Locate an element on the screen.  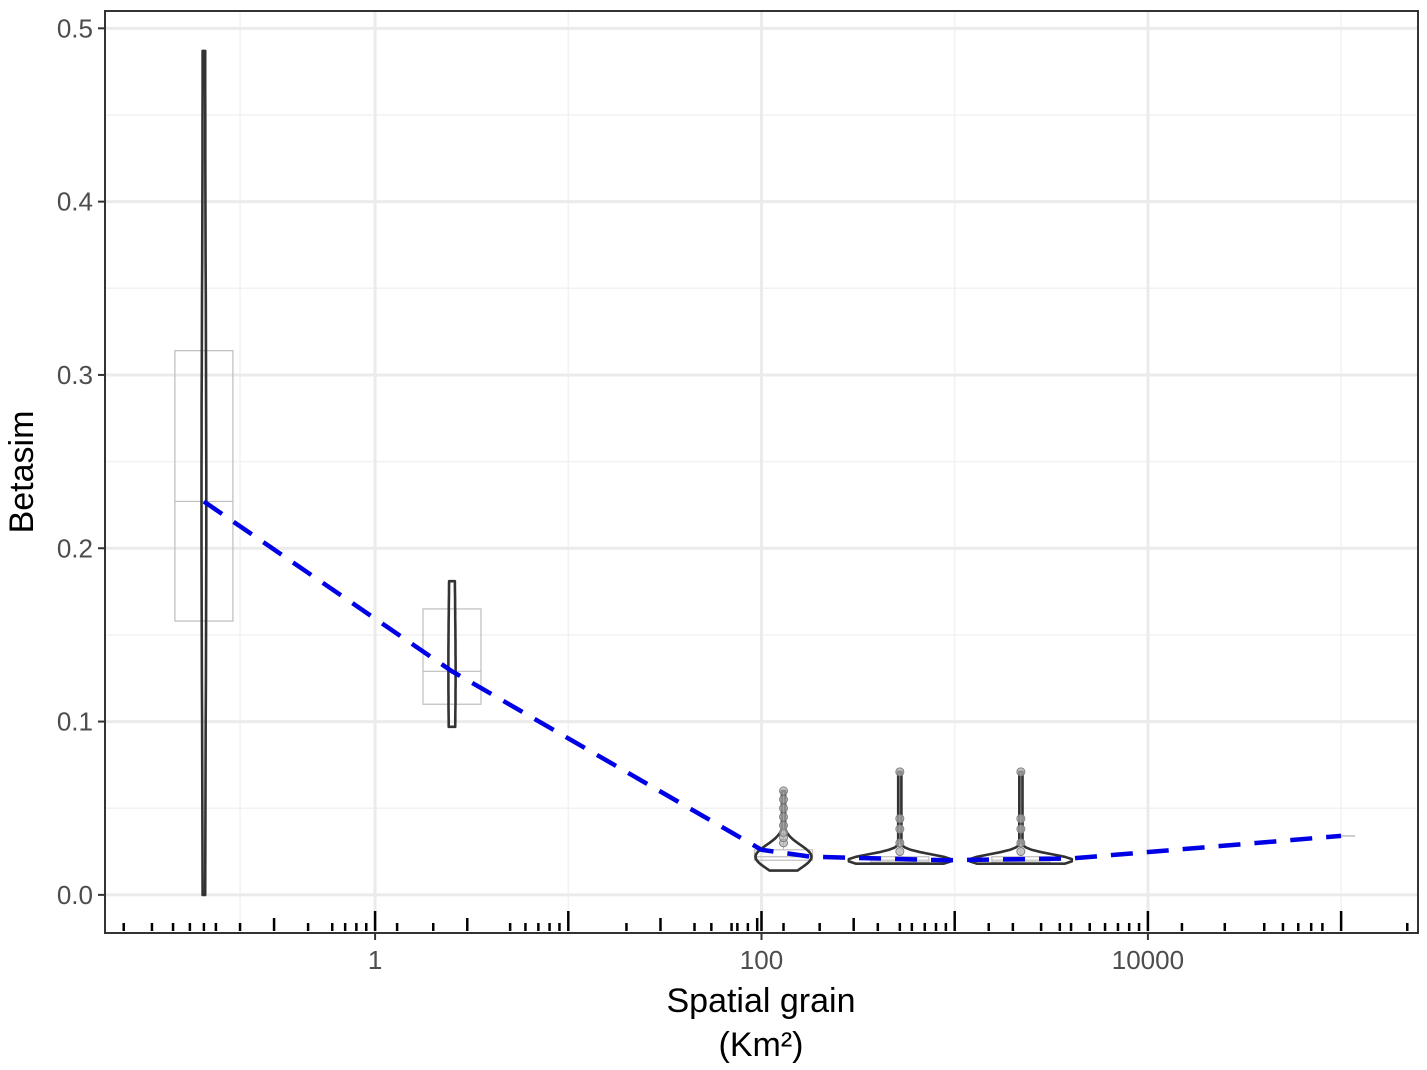
y-axis-title: Betasim is located at coordinates (22, 472).